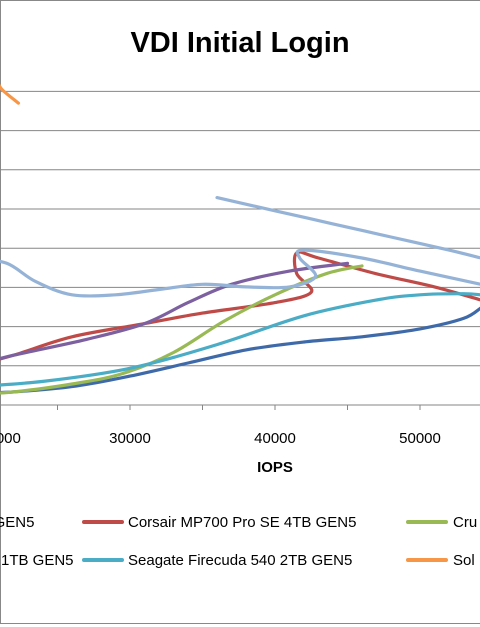 Image resolution: width=480 pixels, height=627 pixels. I want to click on x-tick-label-20000: 20000, so click(10, 438).